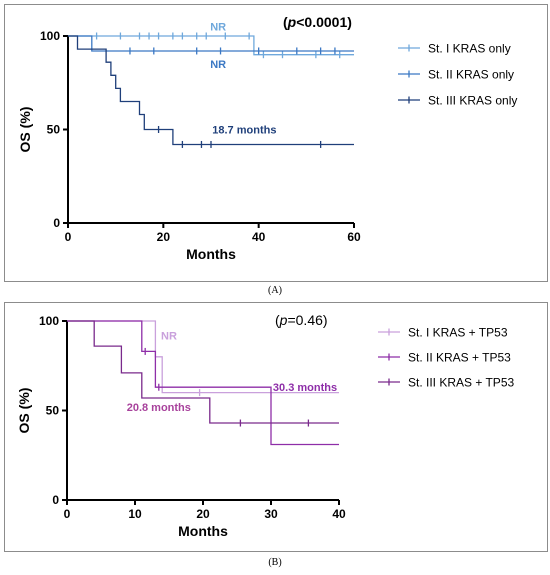  I want to click on legend-label: St. I KRAS + TP53, so click(458, 333).